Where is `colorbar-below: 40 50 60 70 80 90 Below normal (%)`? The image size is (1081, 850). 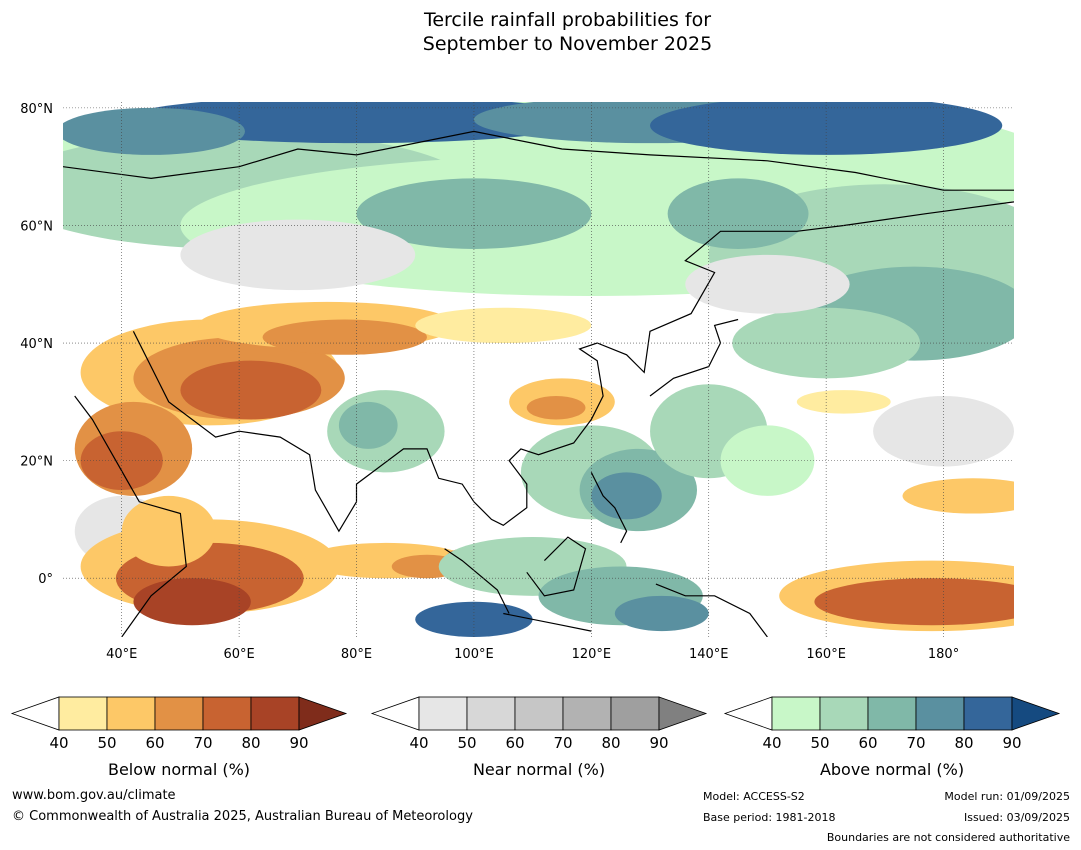 colorbar-below: 40 50 60 70 80 90 Below normal (%) is located at coordinates (179, 737).